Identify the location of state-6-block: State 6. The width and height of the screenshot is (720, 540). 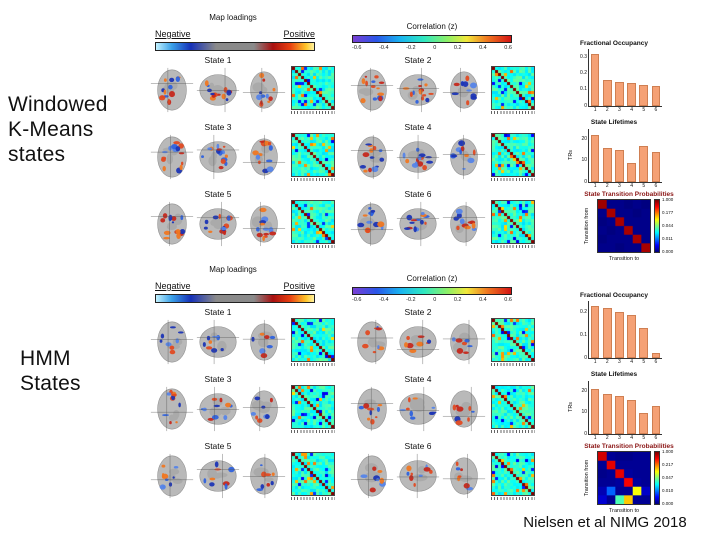
(442, 470).